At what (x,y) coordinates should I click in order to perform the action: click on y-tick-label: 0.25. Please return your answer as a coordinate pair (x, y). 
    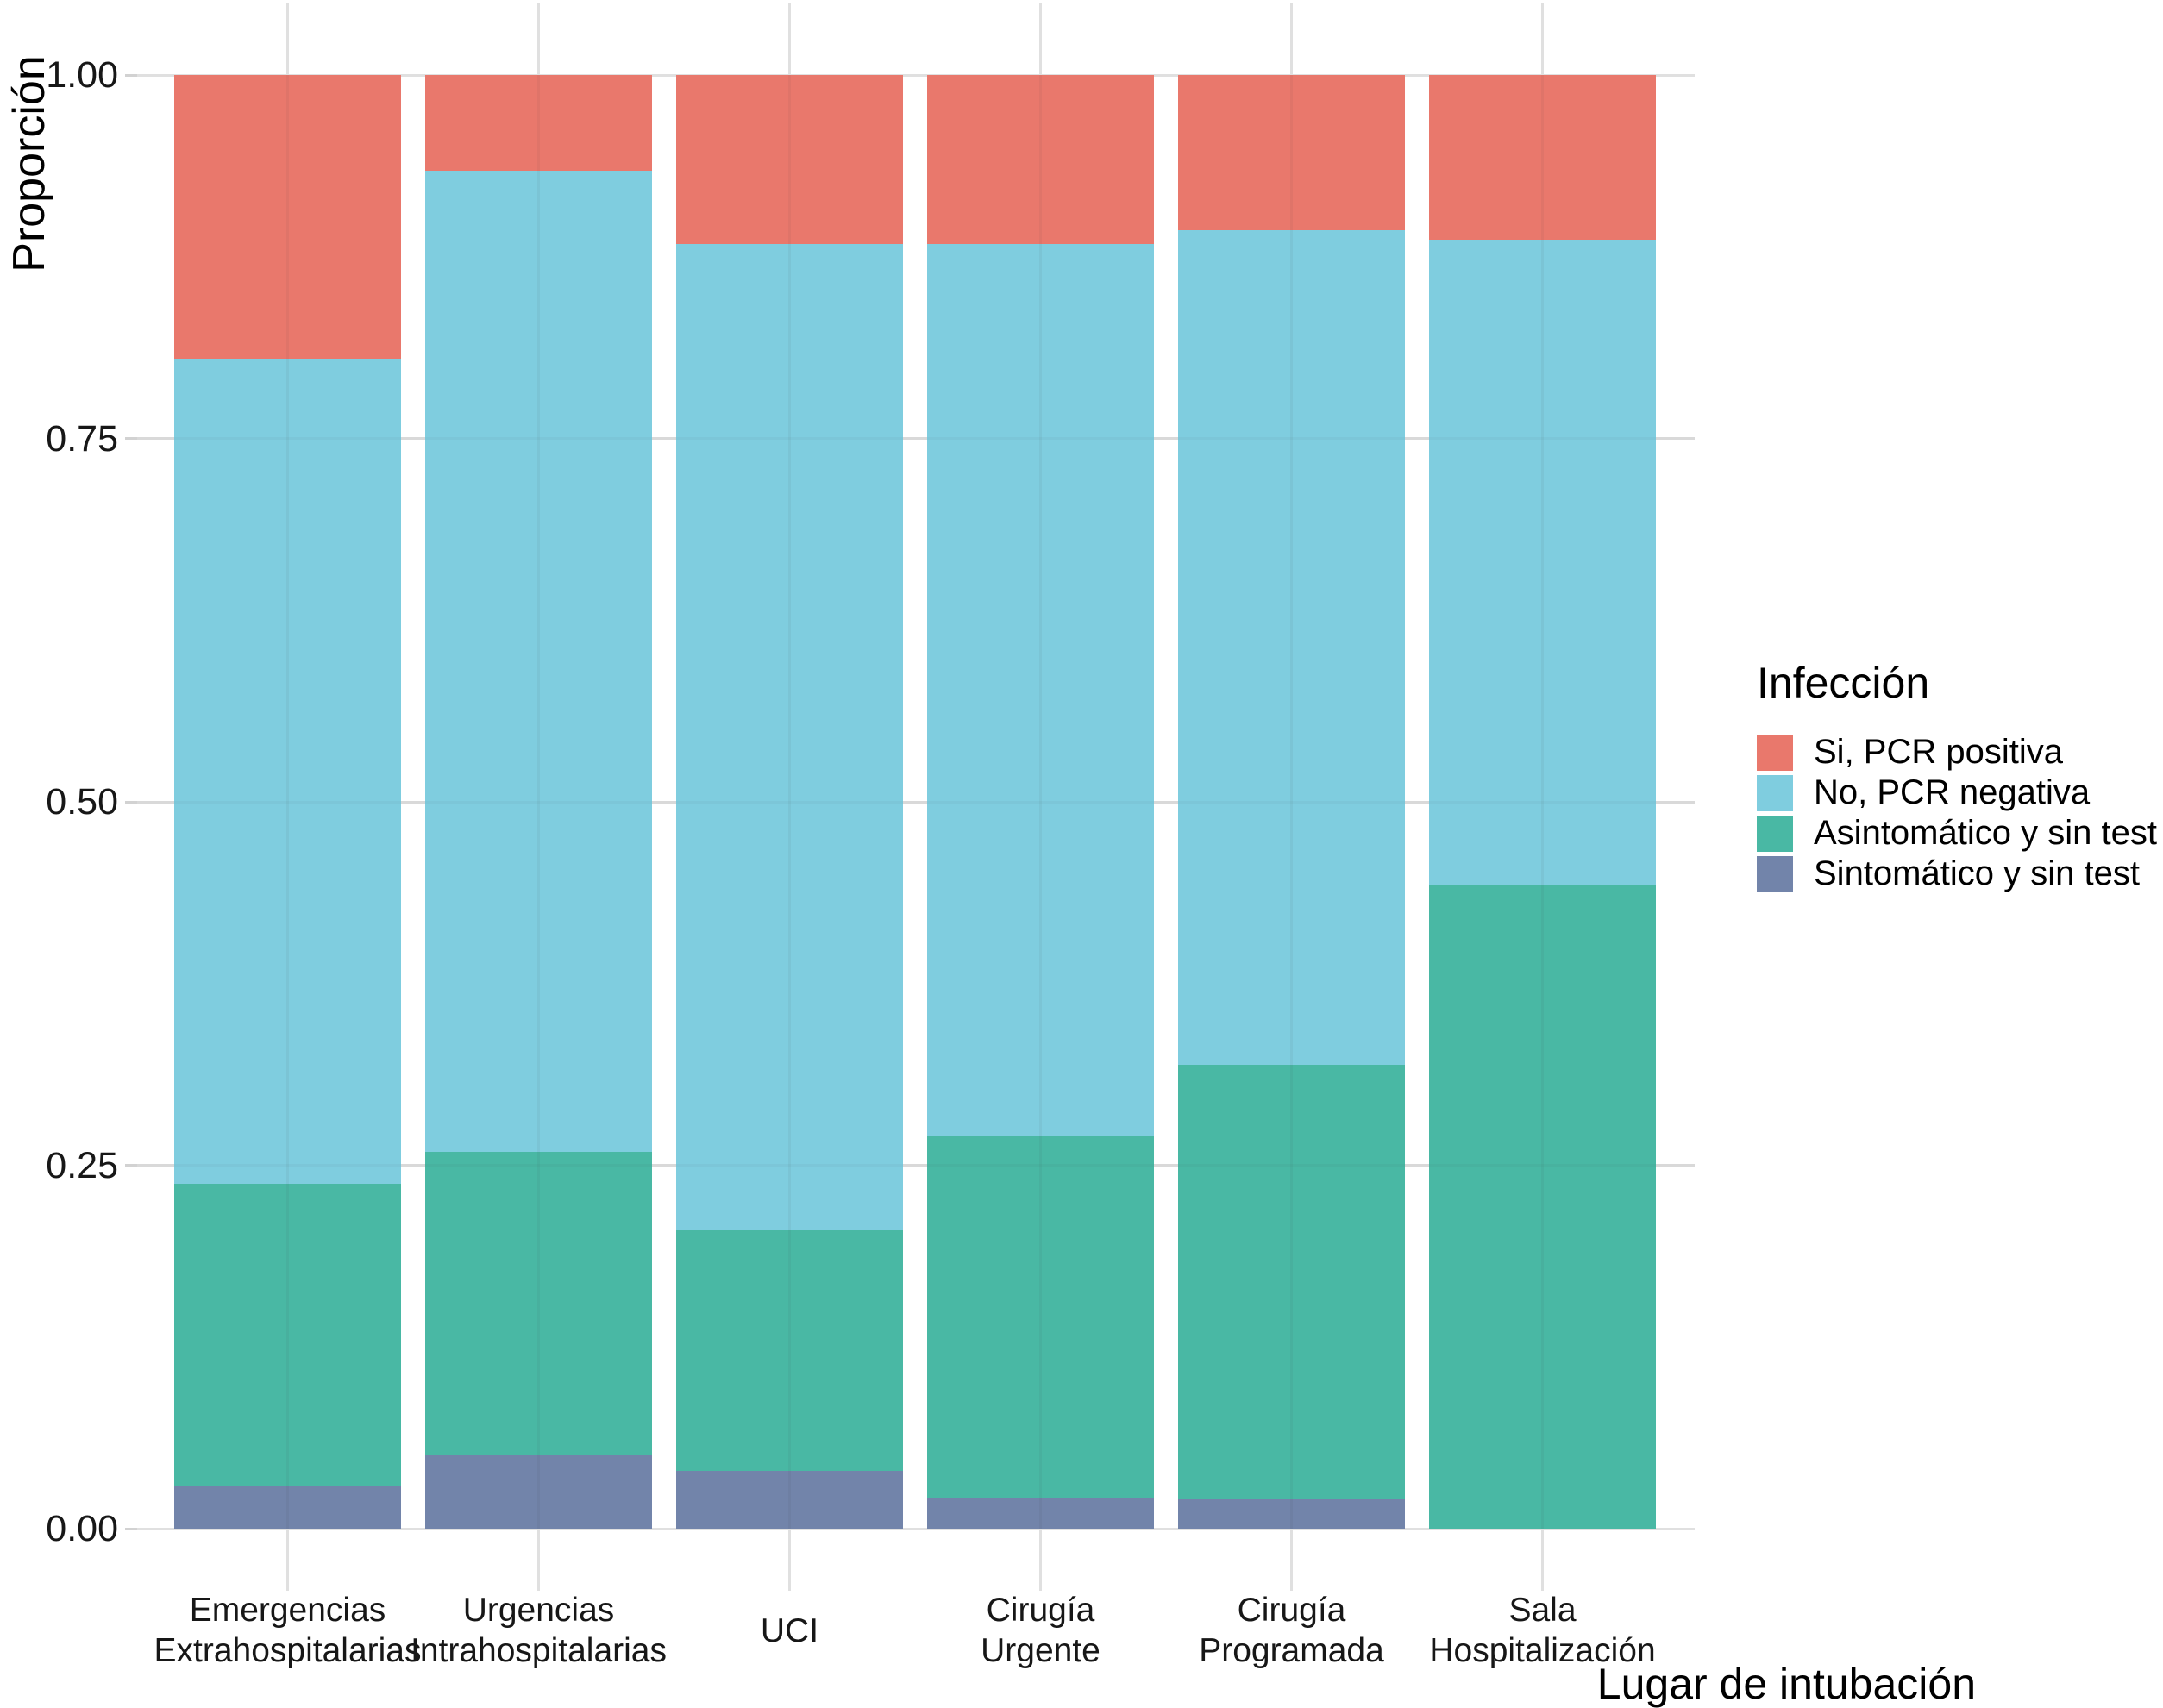
    Looking at the image, I should click on (82, 1165).